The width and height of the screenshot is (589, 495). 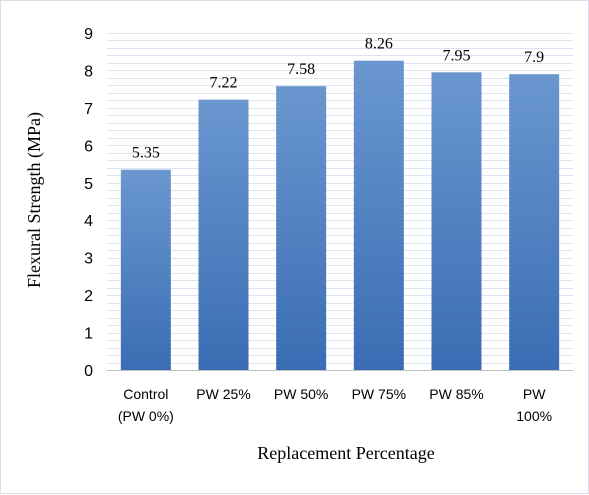 What do you see at coordinates (345, 453) in the screenshot?
I see `x-axis-title: Replacement Percentage` at bounding box center [345, 453].